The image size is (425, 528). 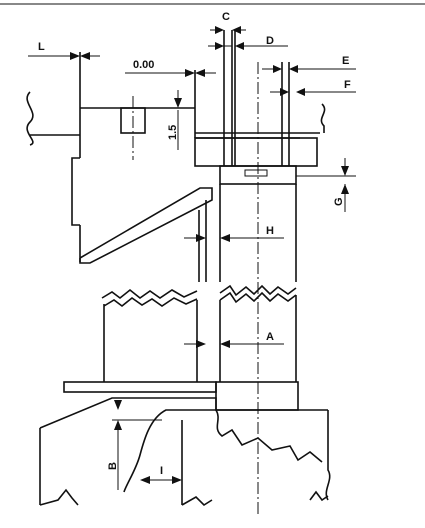 What do you see at coordinates (309, 64) in the screenshot?
I see `dimension-E: E` at bounding box center [309, 64].